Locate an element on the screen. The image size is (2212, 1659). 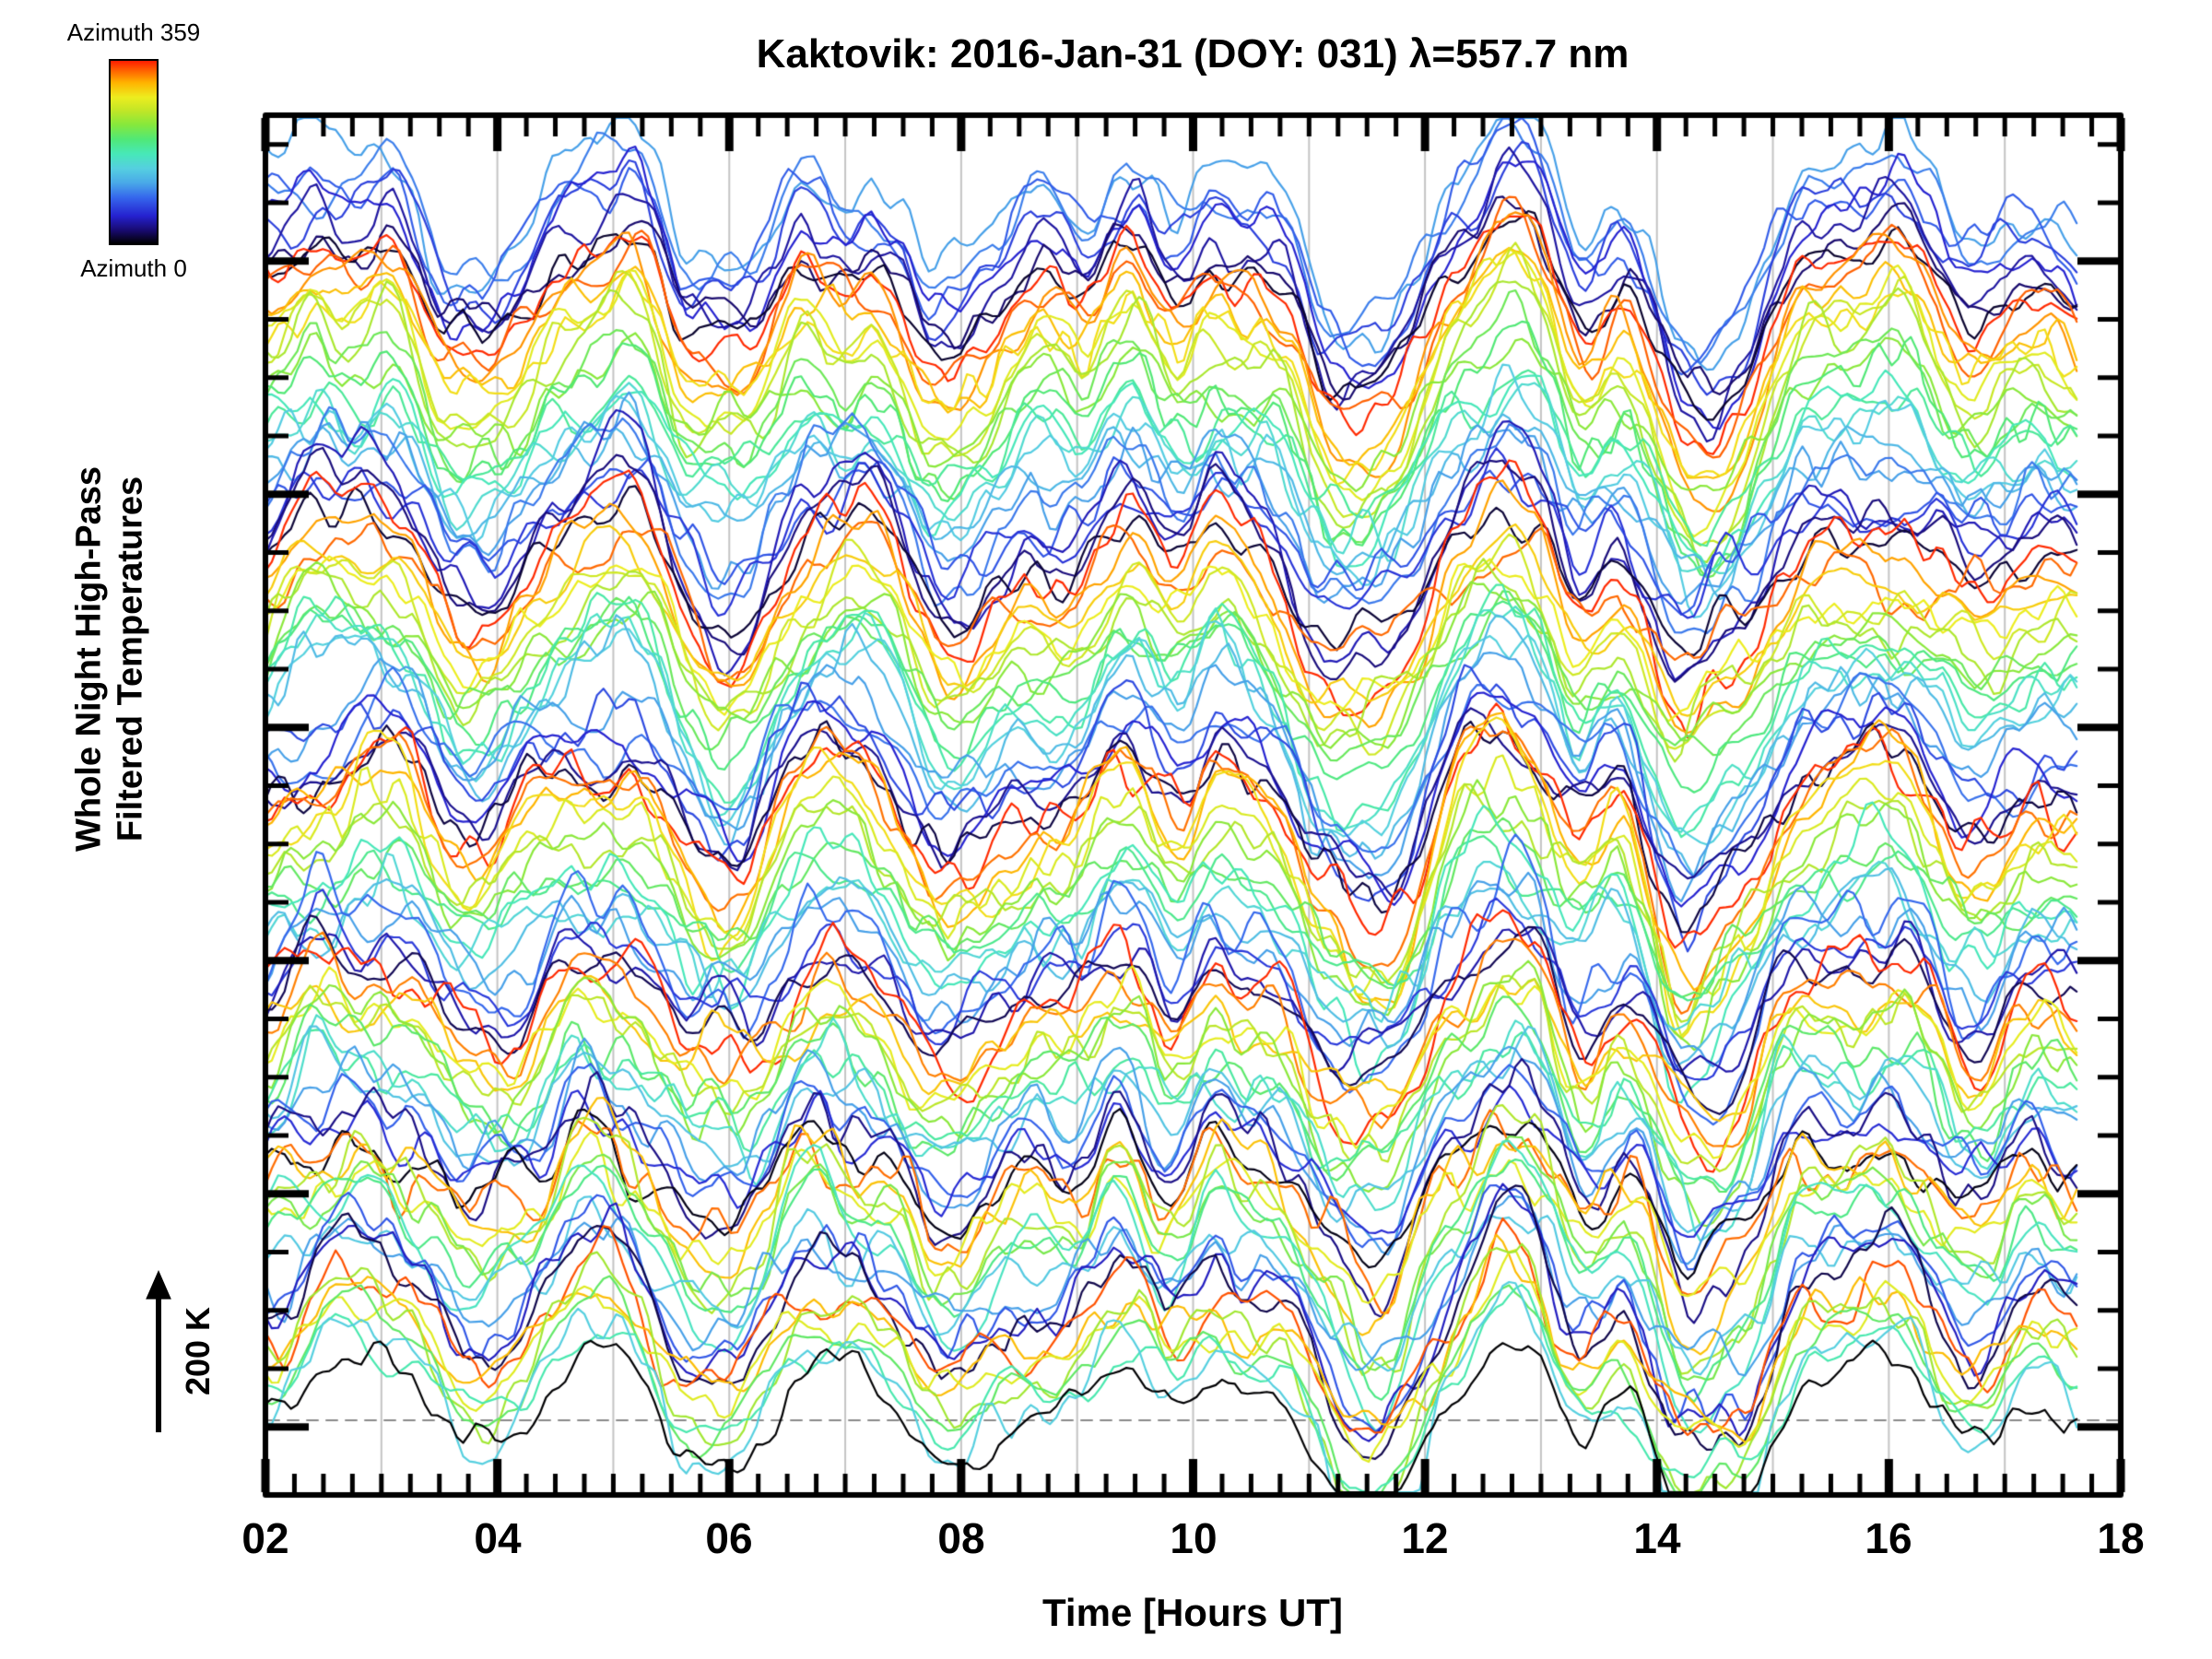
colorbar-max-label: Azimuth 359 is located at coordinates (133, 32).